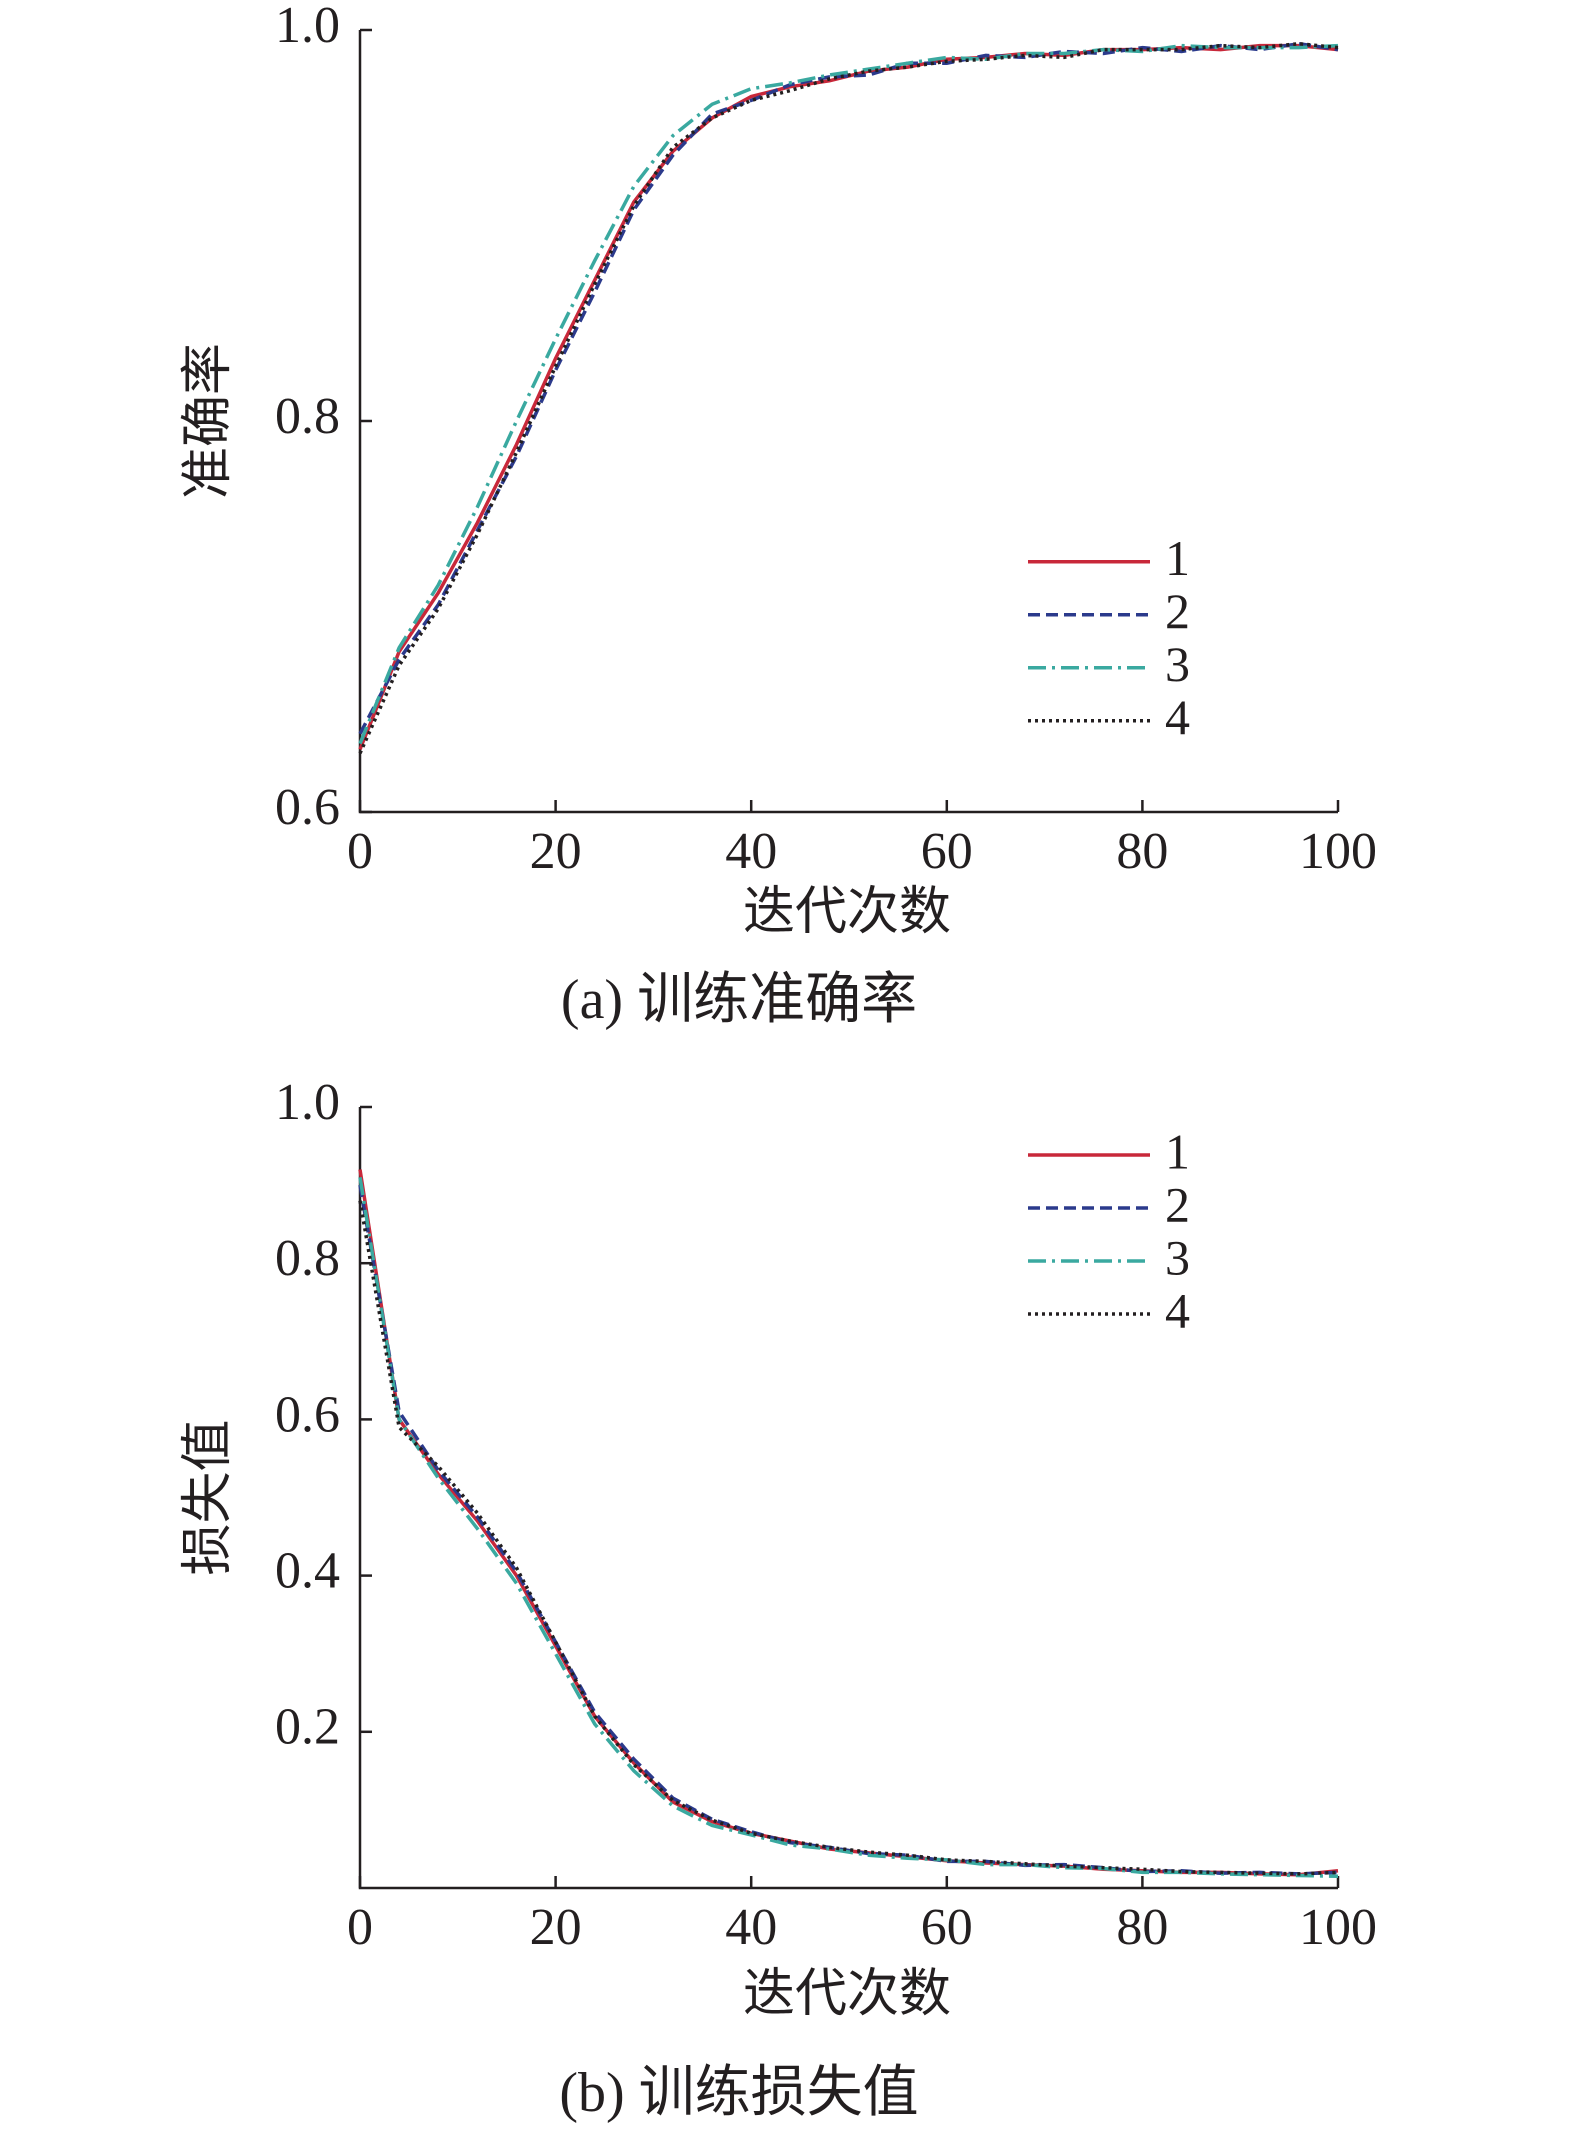 The height and width of the screenshot is (2144, 1575). I want to click on y-axis-label: 准确率, so click(208, 421).